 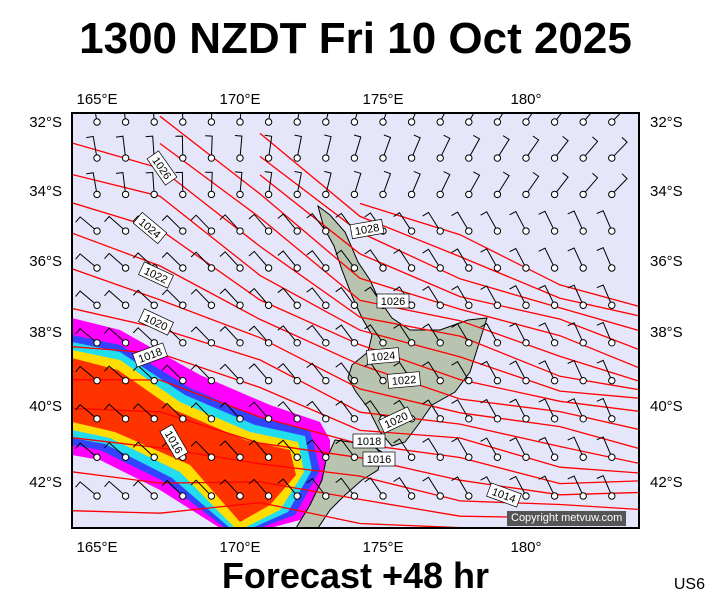 What do you see at coordinates (45, 302) in the screenshot?
I see `latitude-labels-left: 32°S 34°S 36°S 38°S 40°S 42°S` at bounding box center [45, 302].